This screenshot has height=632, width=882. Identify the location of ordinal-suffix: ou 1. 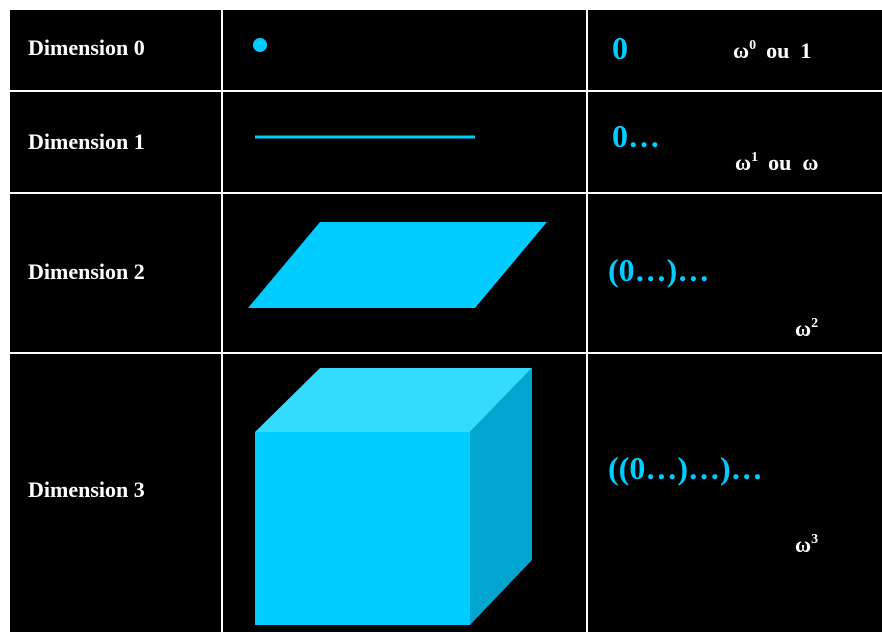
(789, 50).